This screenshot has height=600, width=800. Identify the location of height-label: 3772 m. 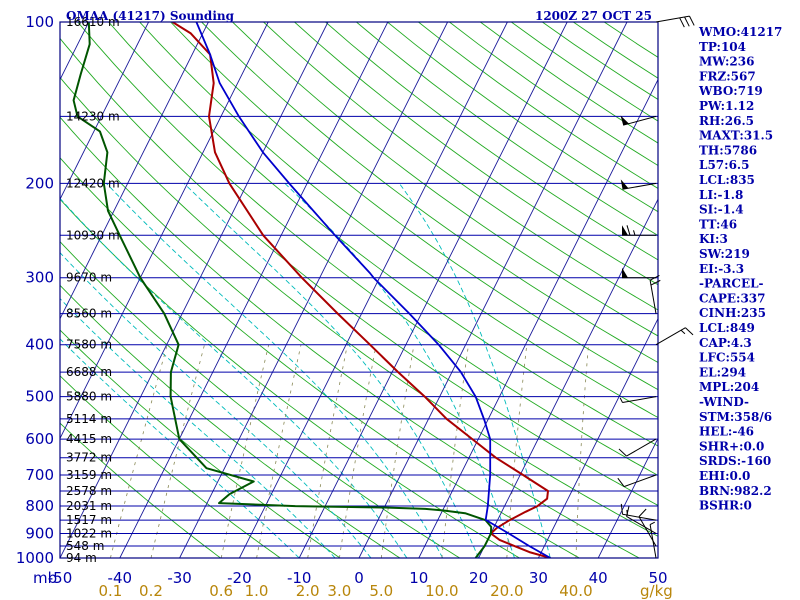
(89, 458).